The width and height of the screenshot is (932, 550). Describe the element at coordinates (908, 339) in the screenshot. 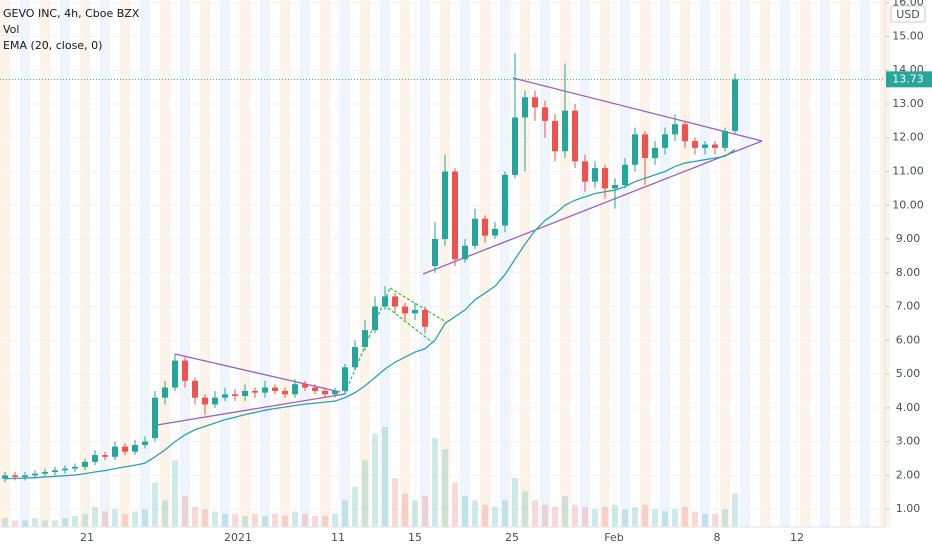

I see `y-tick-label: 6.00` at that location.